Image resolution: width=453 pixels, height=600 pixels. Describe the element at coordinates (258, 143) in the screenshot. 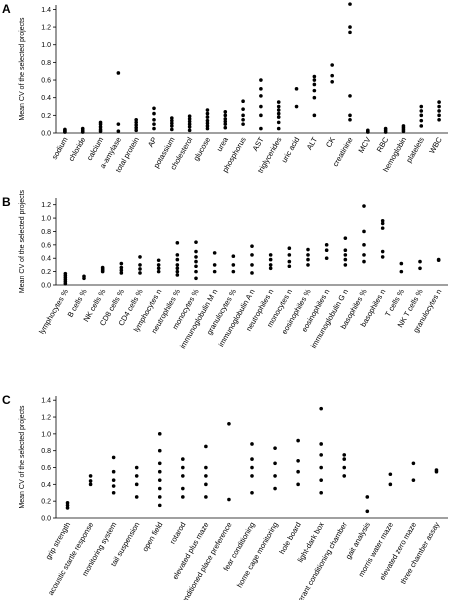

I see `x-tick-label: AST` at that location.